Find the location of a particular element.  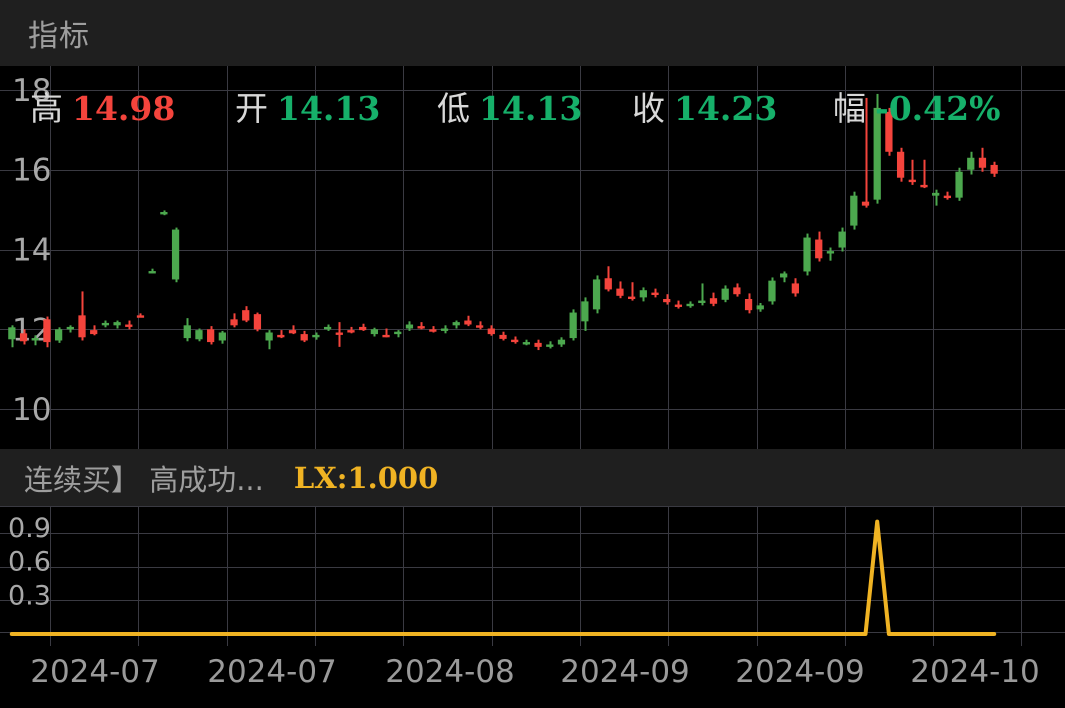

y-axis-label: 16 is located at coordinates (31, 171).